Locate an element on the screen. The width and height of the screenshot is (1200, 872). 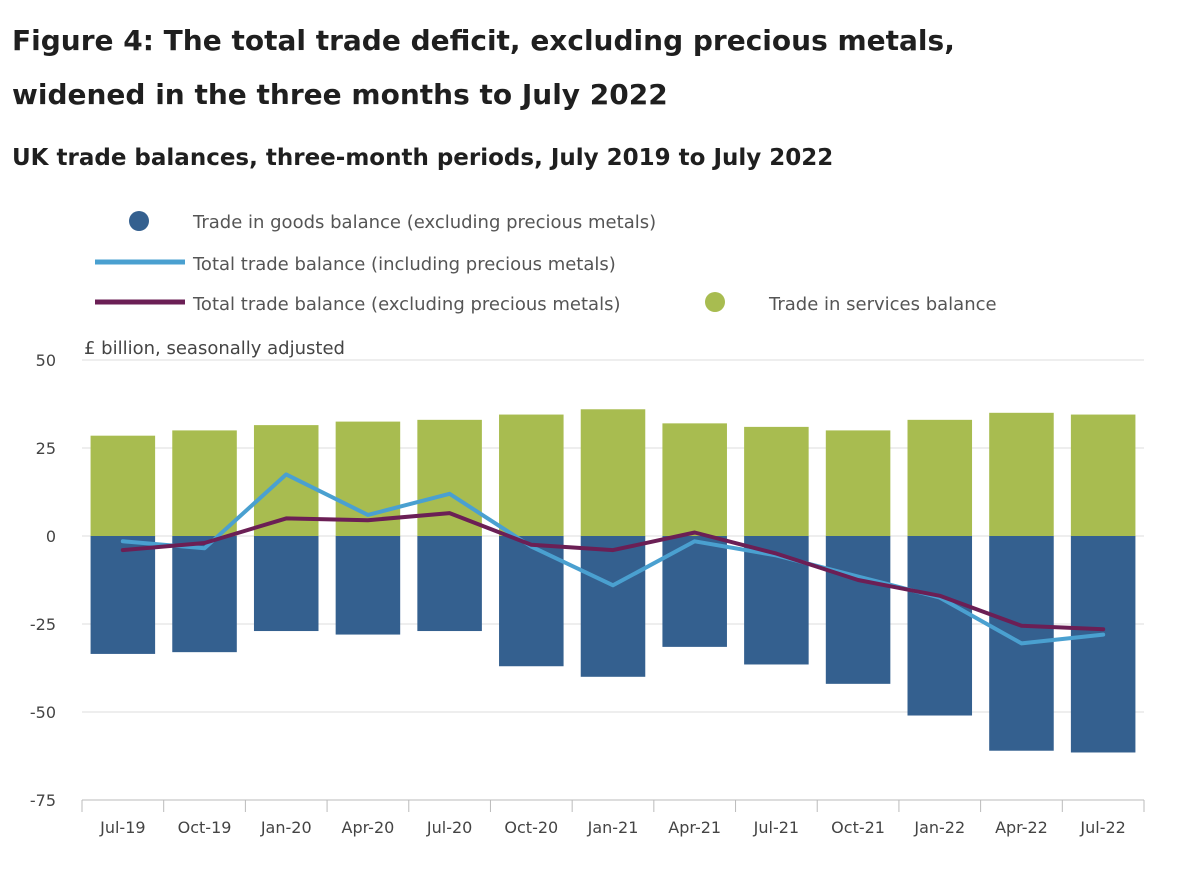
y-axis-unit-label: £ billion, seasonally adjusted is located at coordinates (214, 348).